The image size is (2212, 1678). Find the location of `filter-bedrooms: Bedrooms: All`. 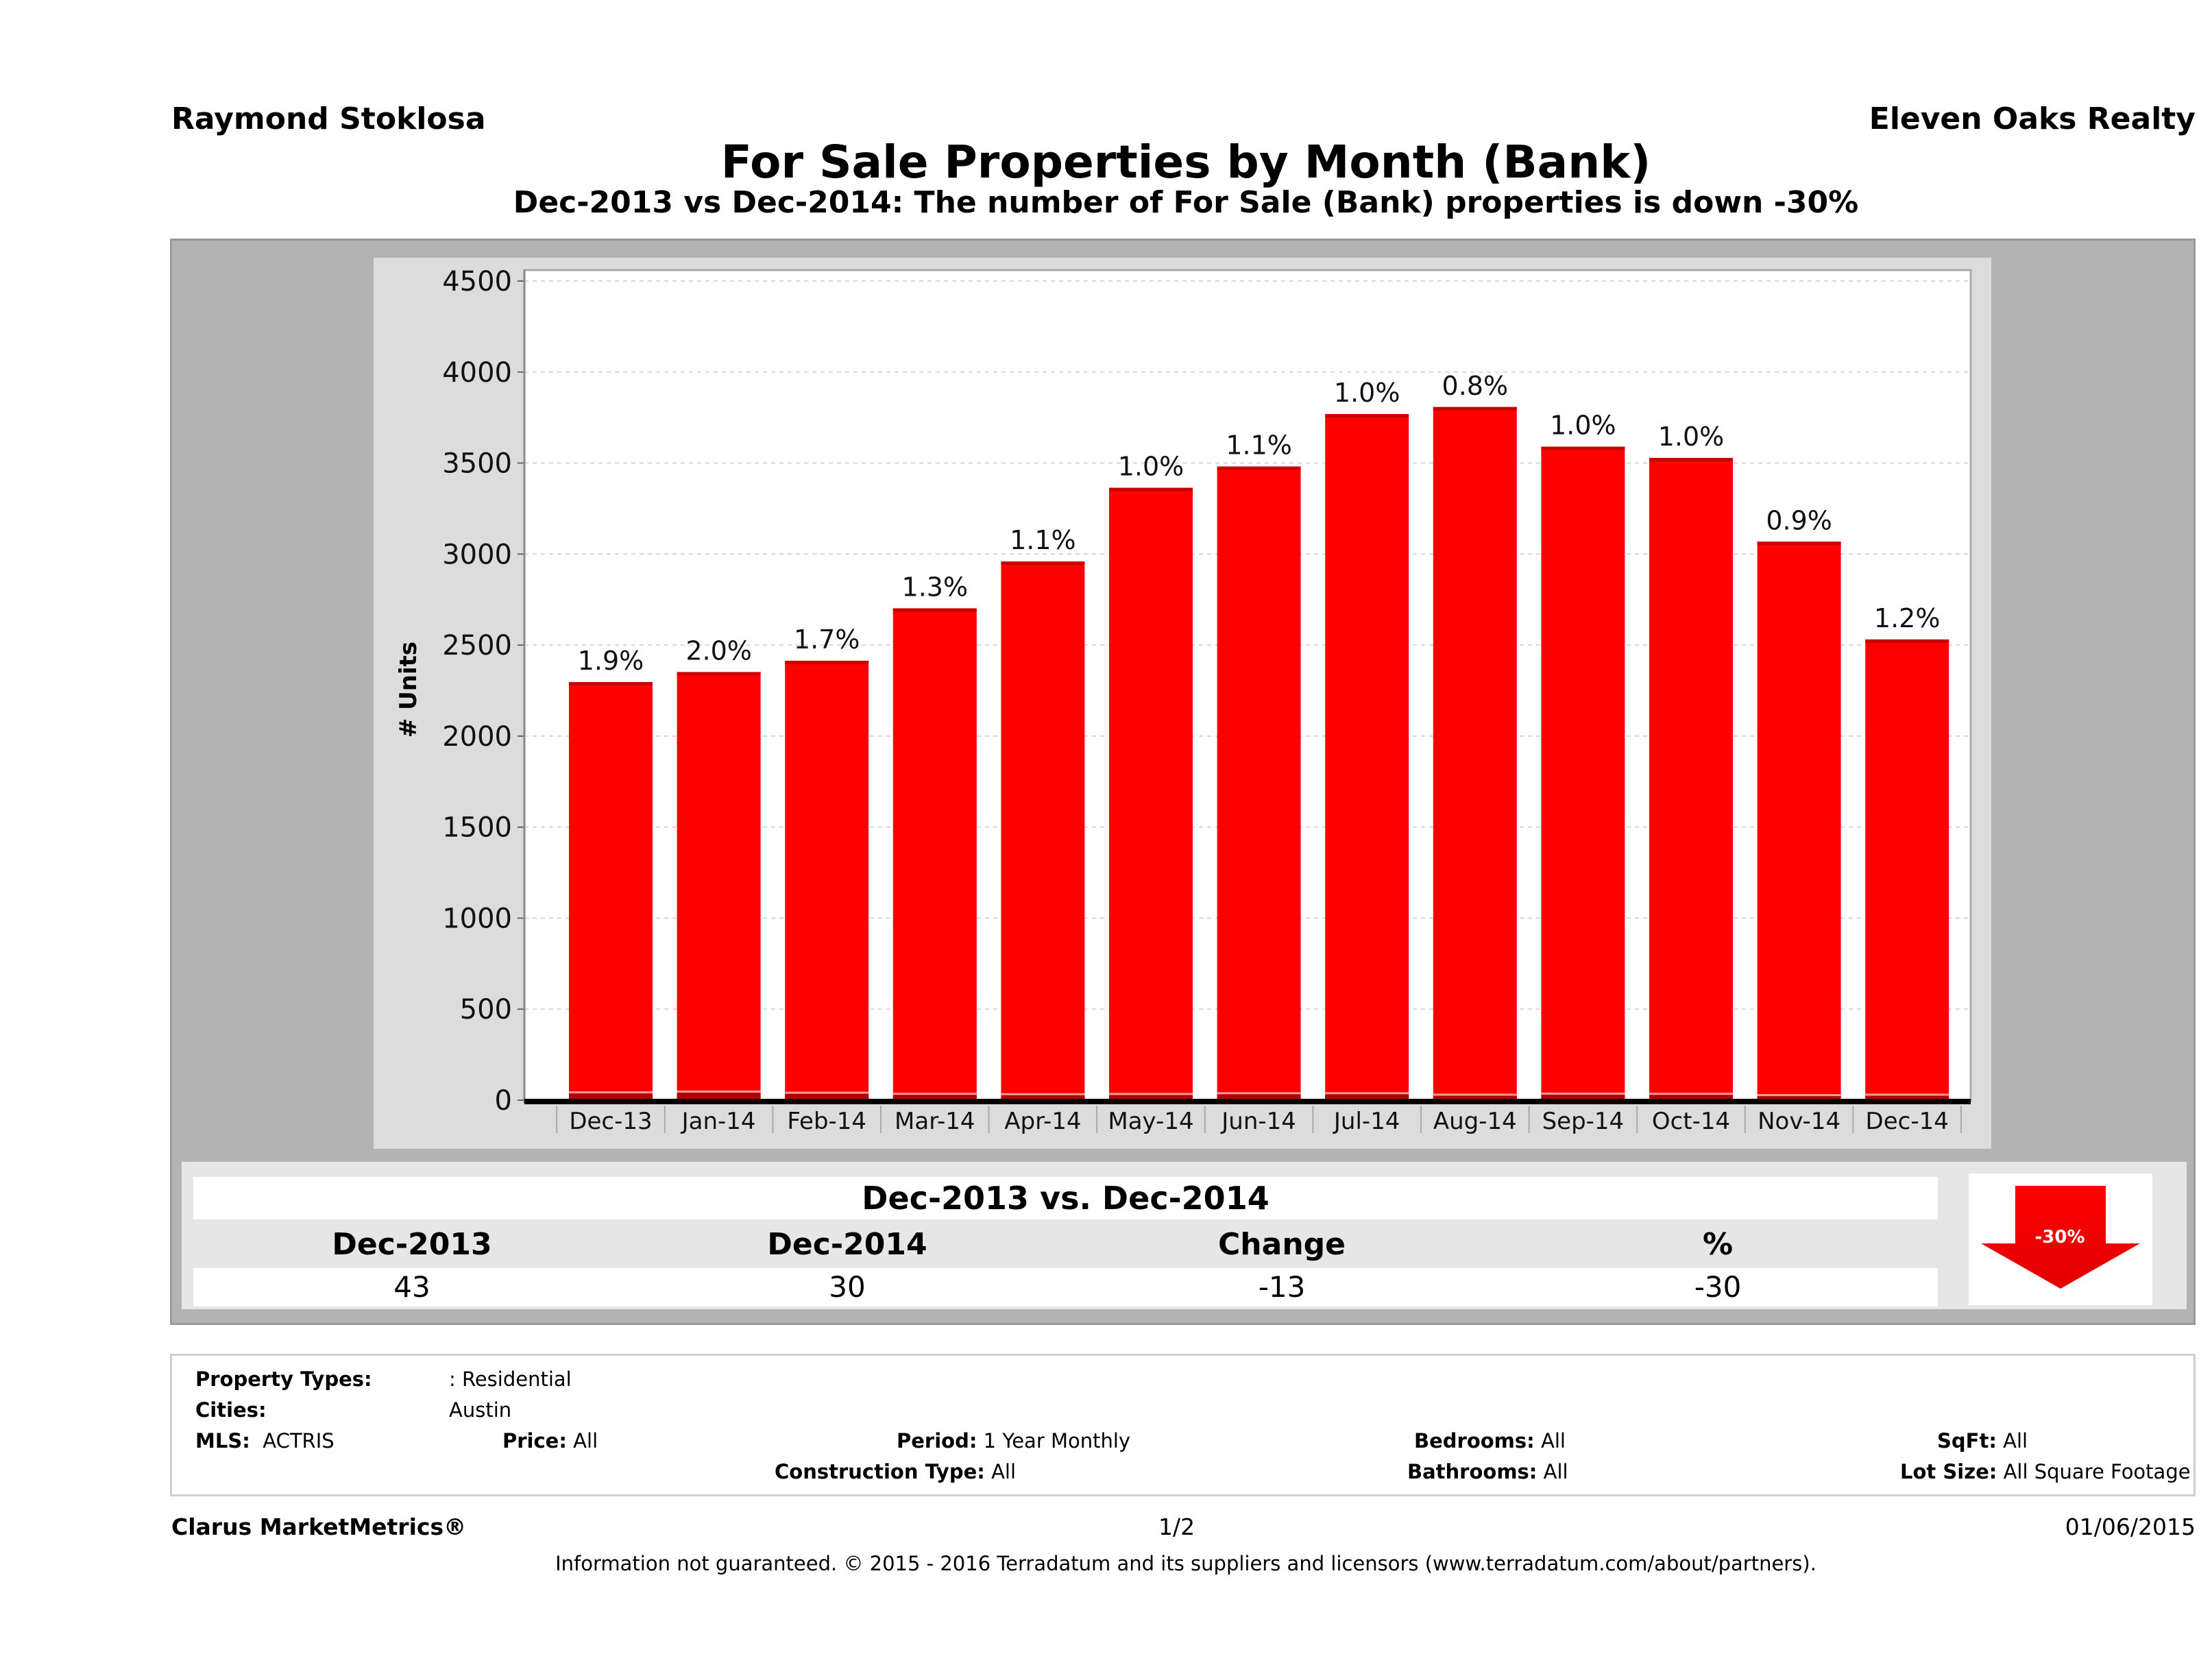

filter-bedrooms: Bedrooms: All is located at coordinates (1490, 1440).